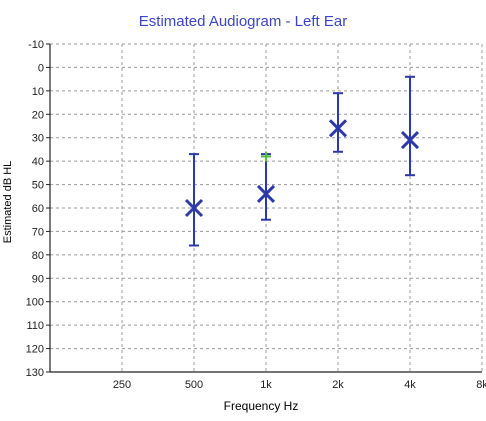 The height and width of the screenshot is (421, 486). I want to click on y-tick-labels: -10 0 10 20 30 40 50 60 70 80 90 100 110 120 130, so click(35, 209).